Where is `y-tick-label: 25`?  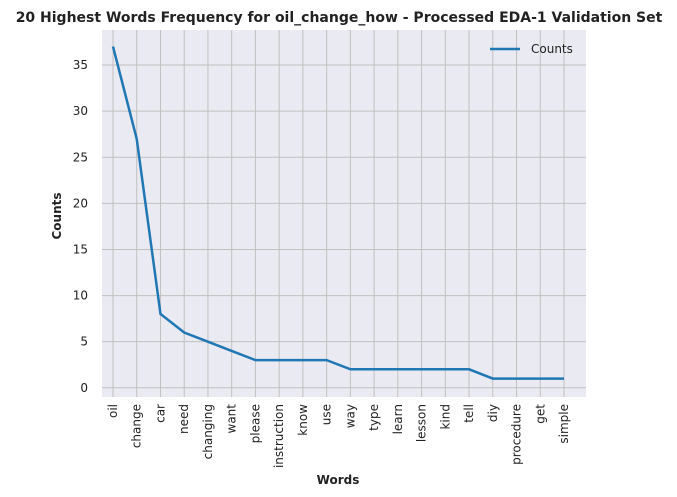 y-tick-label: 25 is located at coordinates (80, 157).